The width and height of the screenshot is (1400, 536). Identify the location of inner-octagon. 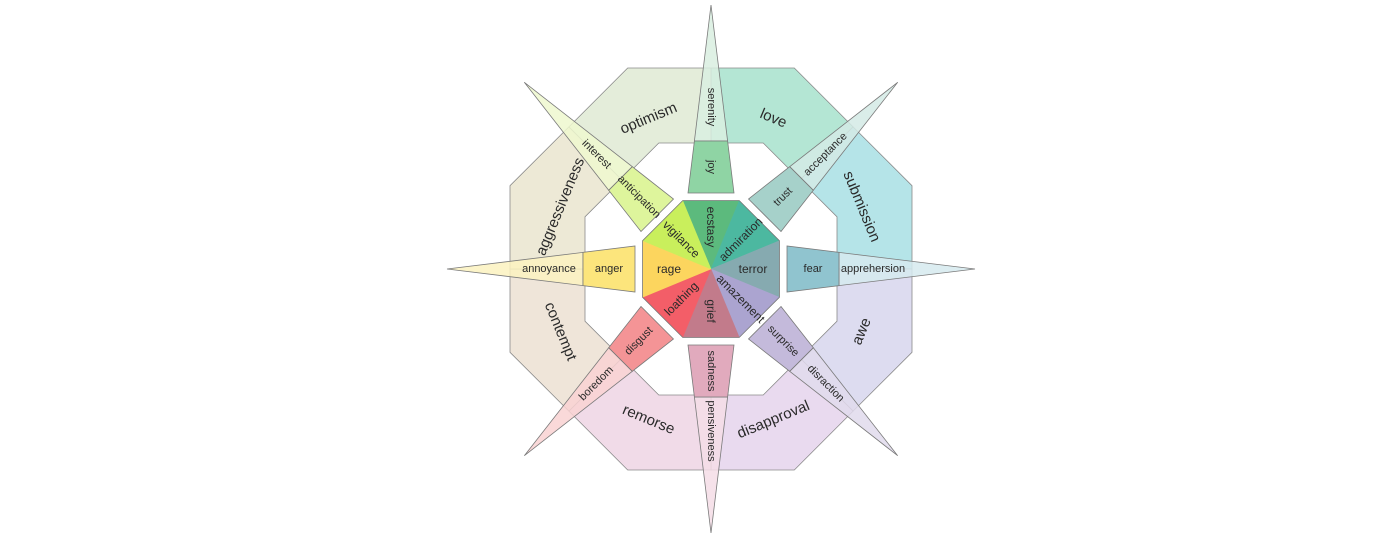
(711, 269).